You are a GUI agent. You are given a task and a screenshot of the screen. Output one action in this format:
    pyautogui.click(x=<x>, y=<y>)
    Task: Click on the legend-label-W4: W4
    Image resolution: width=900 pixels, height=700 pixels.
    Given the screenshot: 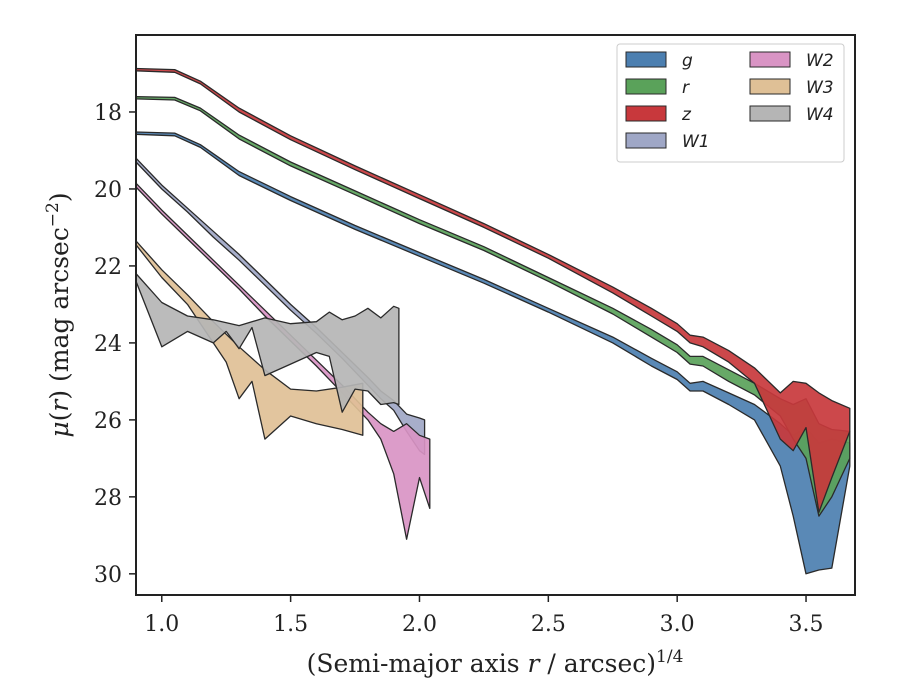 What is the action you would take?
    pyautogui.click(x=820, y=115)
    